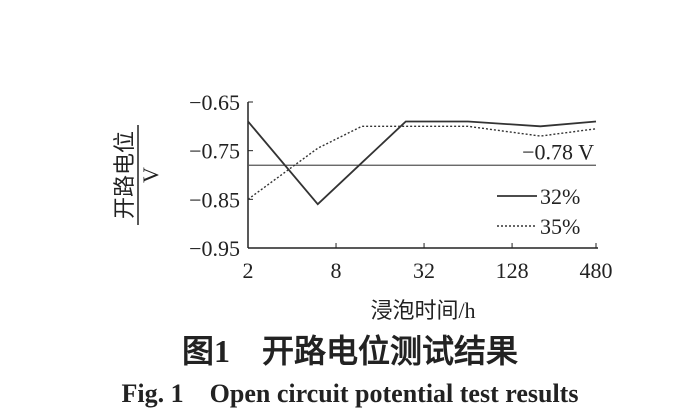 The image size is (700, 420). Describe the element at coordinates (422, 310) in the screenshot. I see `x-axis-title: 浸泡时间/h` at that location.